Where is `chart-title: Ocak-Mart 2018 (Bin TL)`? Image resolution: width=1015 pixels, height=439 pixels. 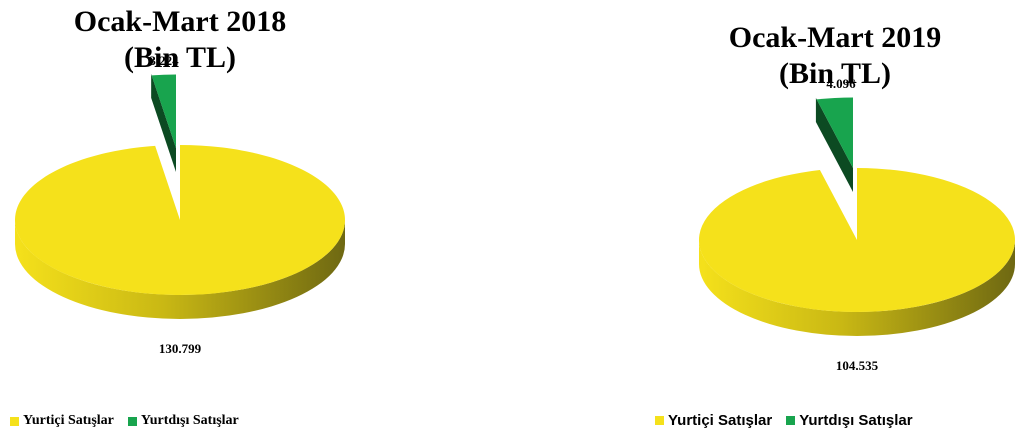
chart-title: Ocak-Mart 2018 (Bin TL) is located at coordinates (180, 40).